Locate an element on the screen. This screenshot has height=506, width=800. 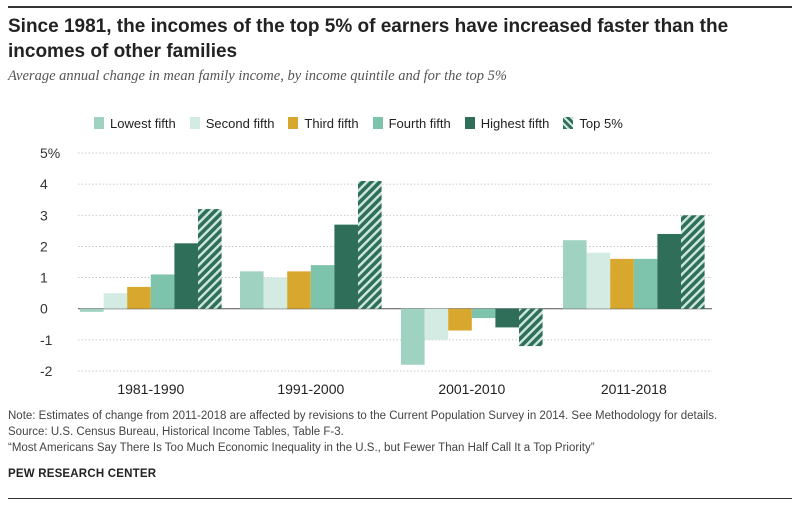
bottom-rule is located at coordinates (400, 498).